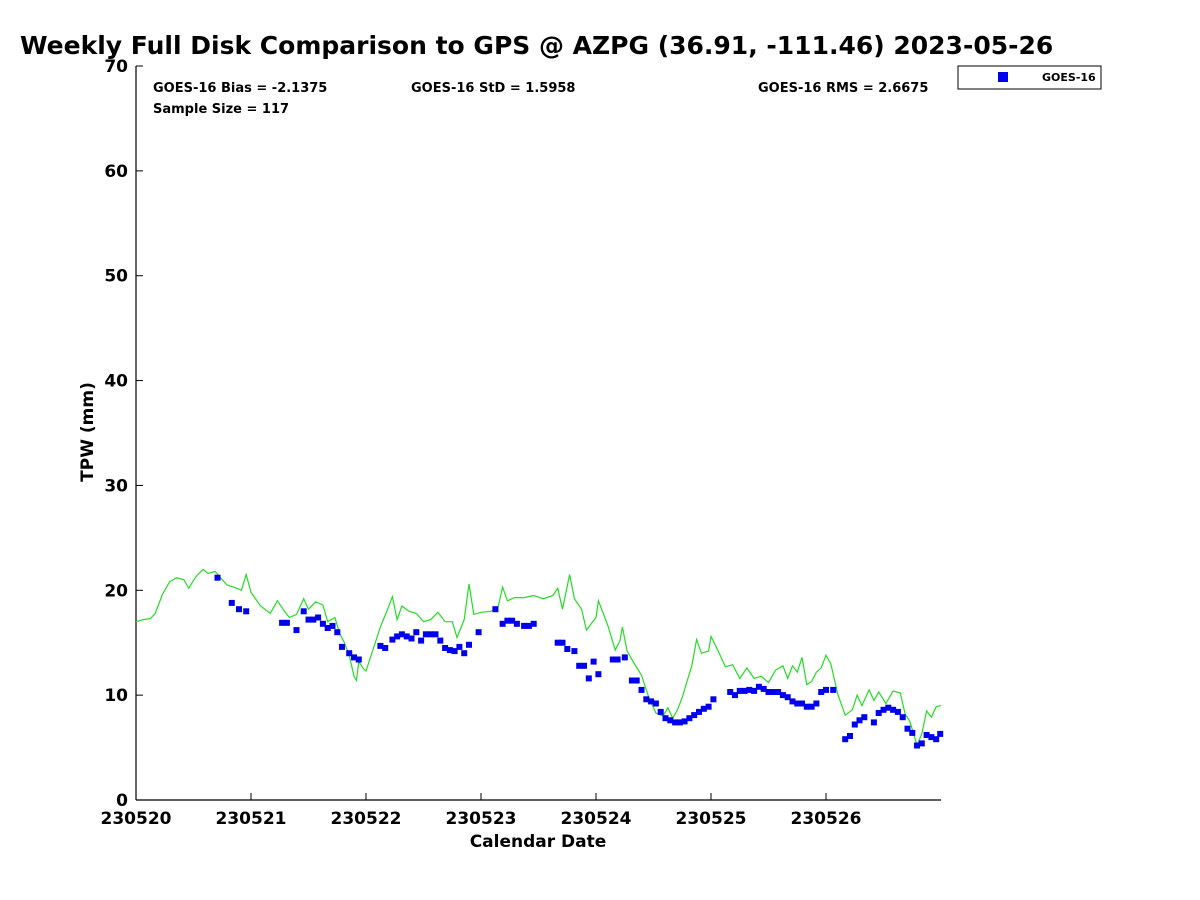 This screenshot has height=900, width=1200. What do you see at coordinates (116, 172) in the screenshot?
I see `y-tick-label: 60` at bounding box center [116, 172].